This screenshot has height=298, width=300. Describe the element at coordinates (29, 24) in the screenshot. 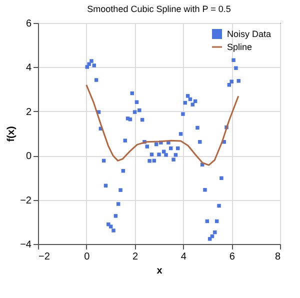

I see `y-tick-label: 6` at that location.